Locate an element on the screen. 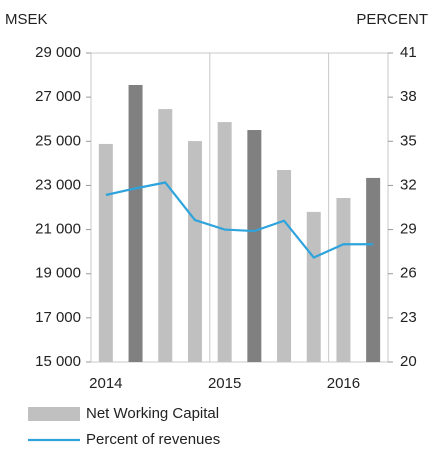 This screenshot has height=450, width=433. y-tick-label: 27 000 is located at coordinates (58, 96).